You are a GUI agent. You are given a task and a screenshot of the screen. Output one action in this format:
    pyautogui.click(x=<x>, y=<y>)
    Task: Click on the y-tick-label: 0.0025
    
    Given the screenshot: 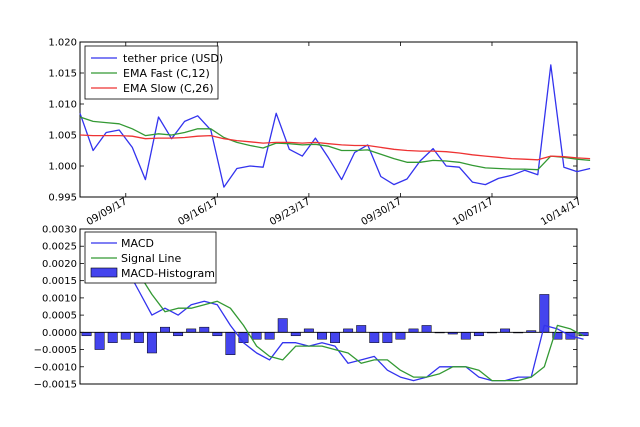 What is the action you would take?
    pyautogui.click(x=59, y=247)
    